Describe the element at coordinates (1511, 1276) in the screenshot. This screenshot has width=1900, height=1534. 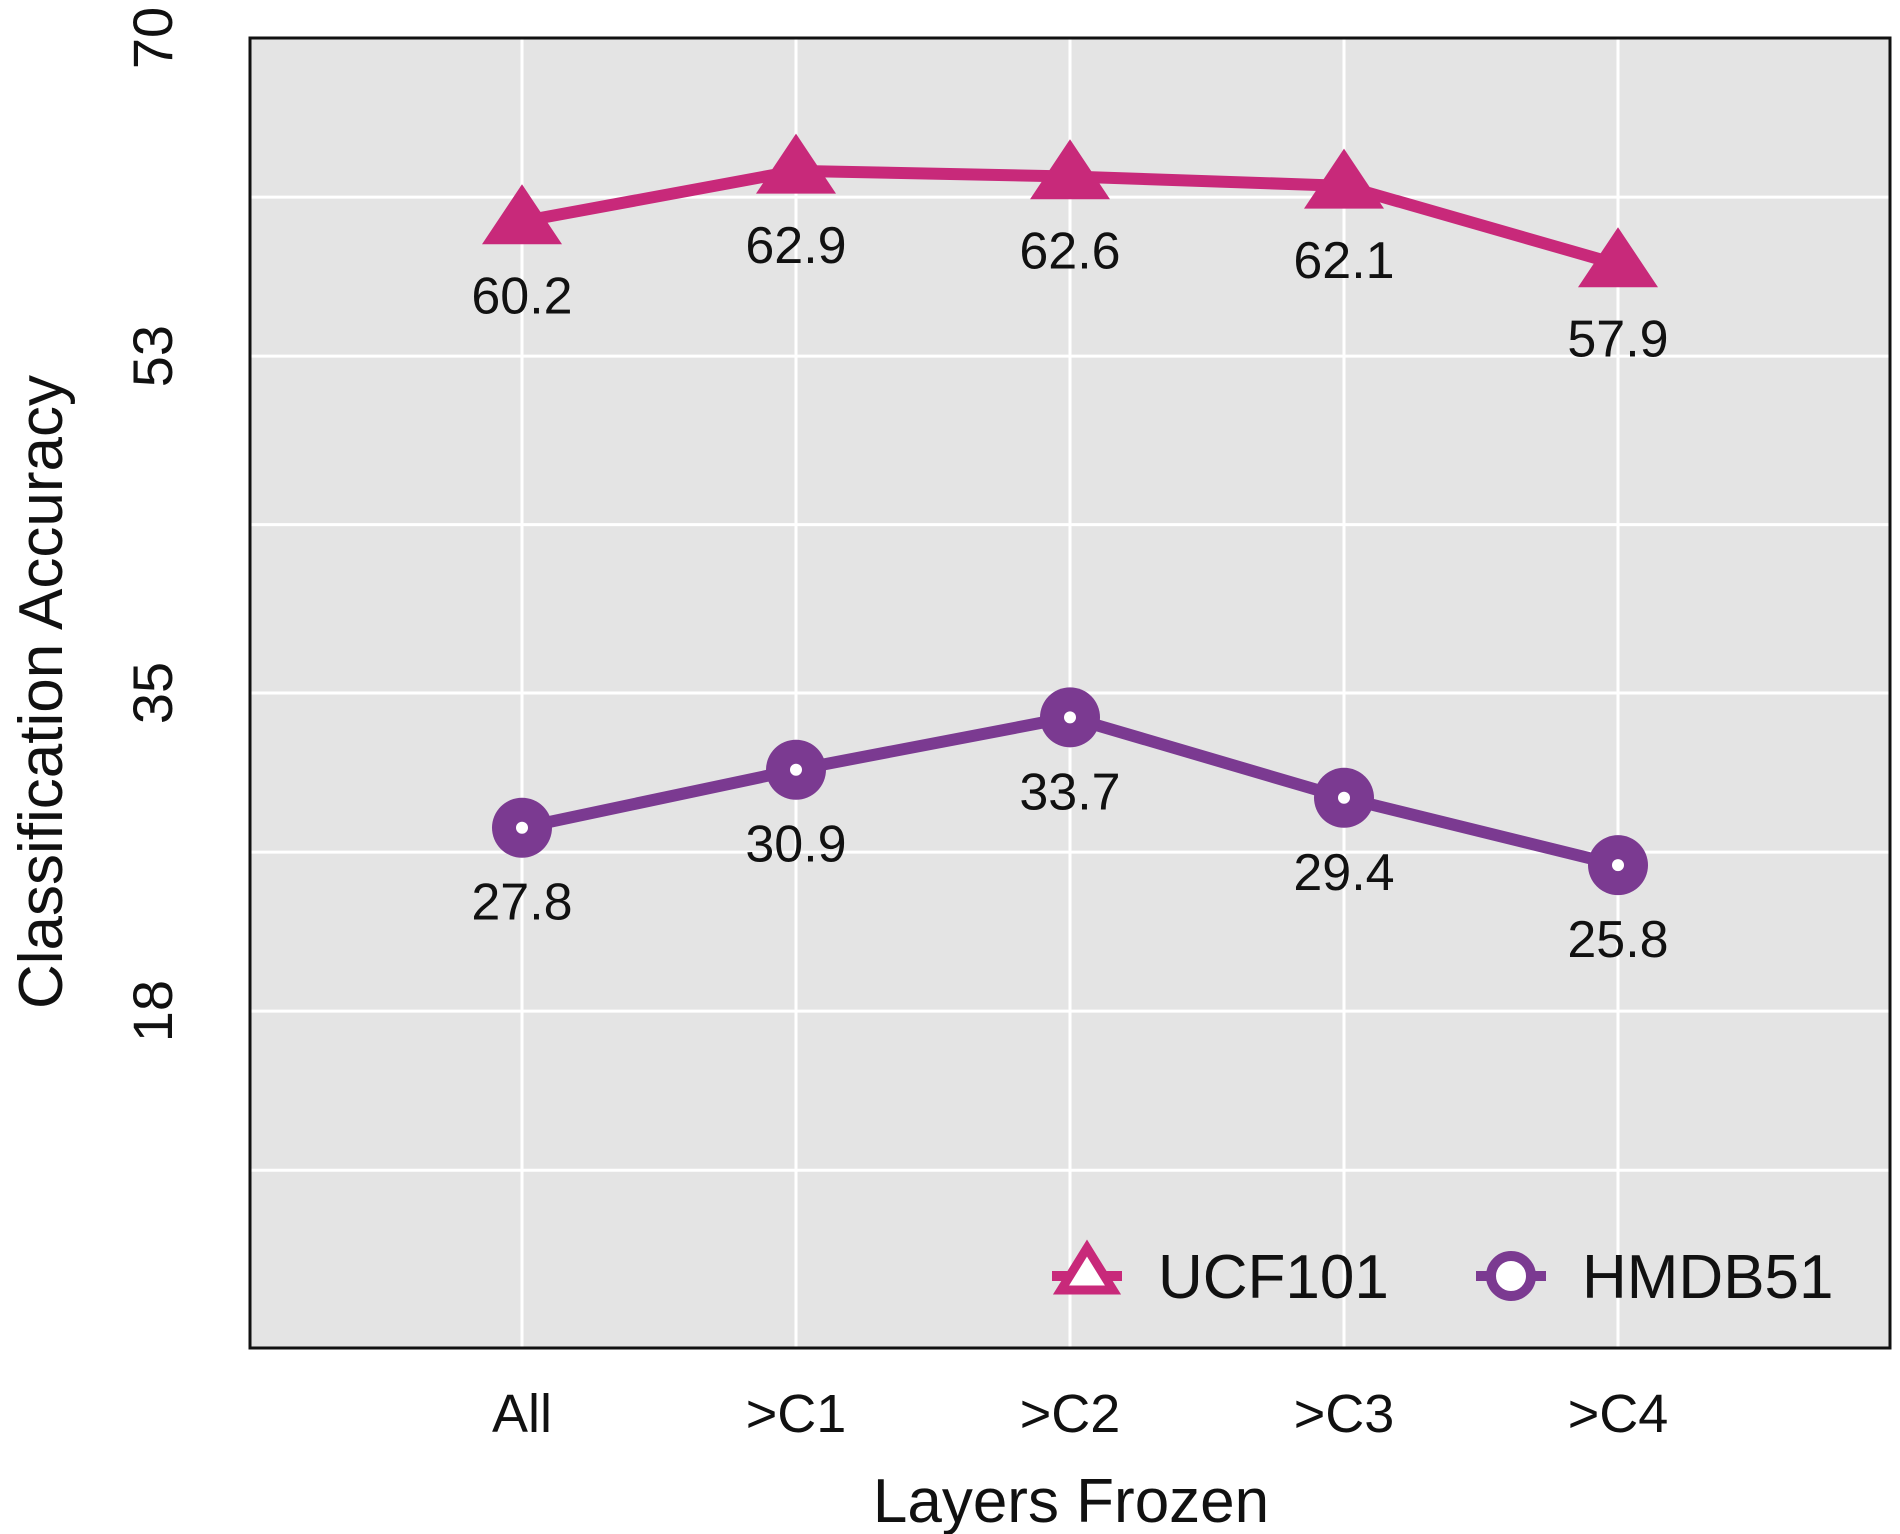
I see `legend-circle-icon` at that location.